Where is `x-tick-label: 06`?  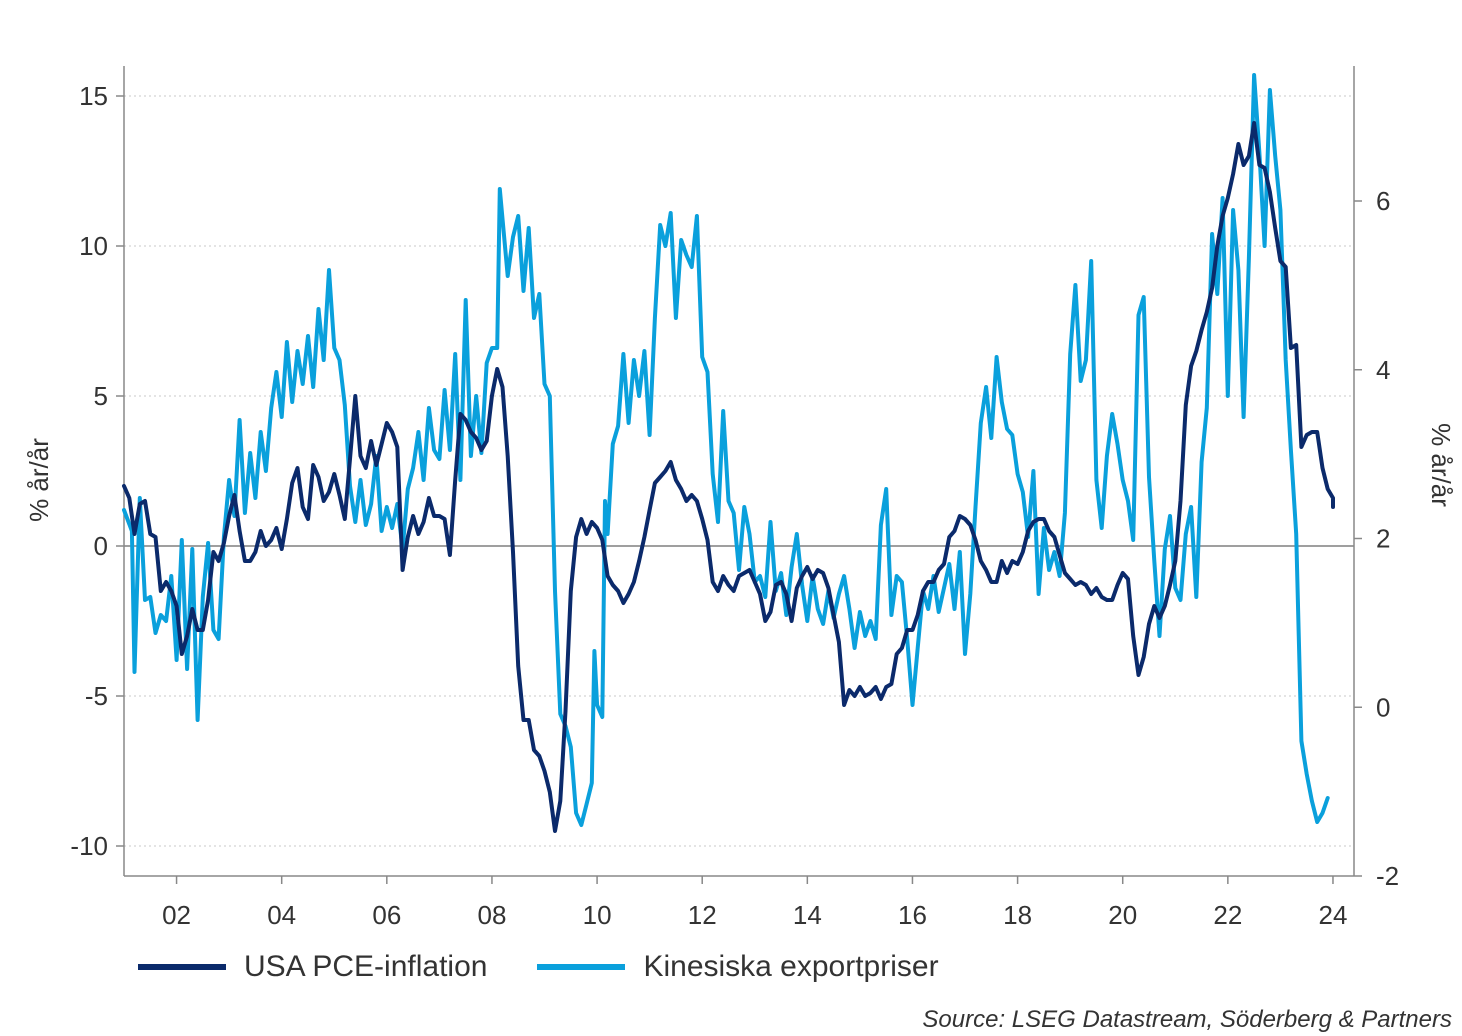 x-tick-label: 06 is located at coordinates (386, 915).